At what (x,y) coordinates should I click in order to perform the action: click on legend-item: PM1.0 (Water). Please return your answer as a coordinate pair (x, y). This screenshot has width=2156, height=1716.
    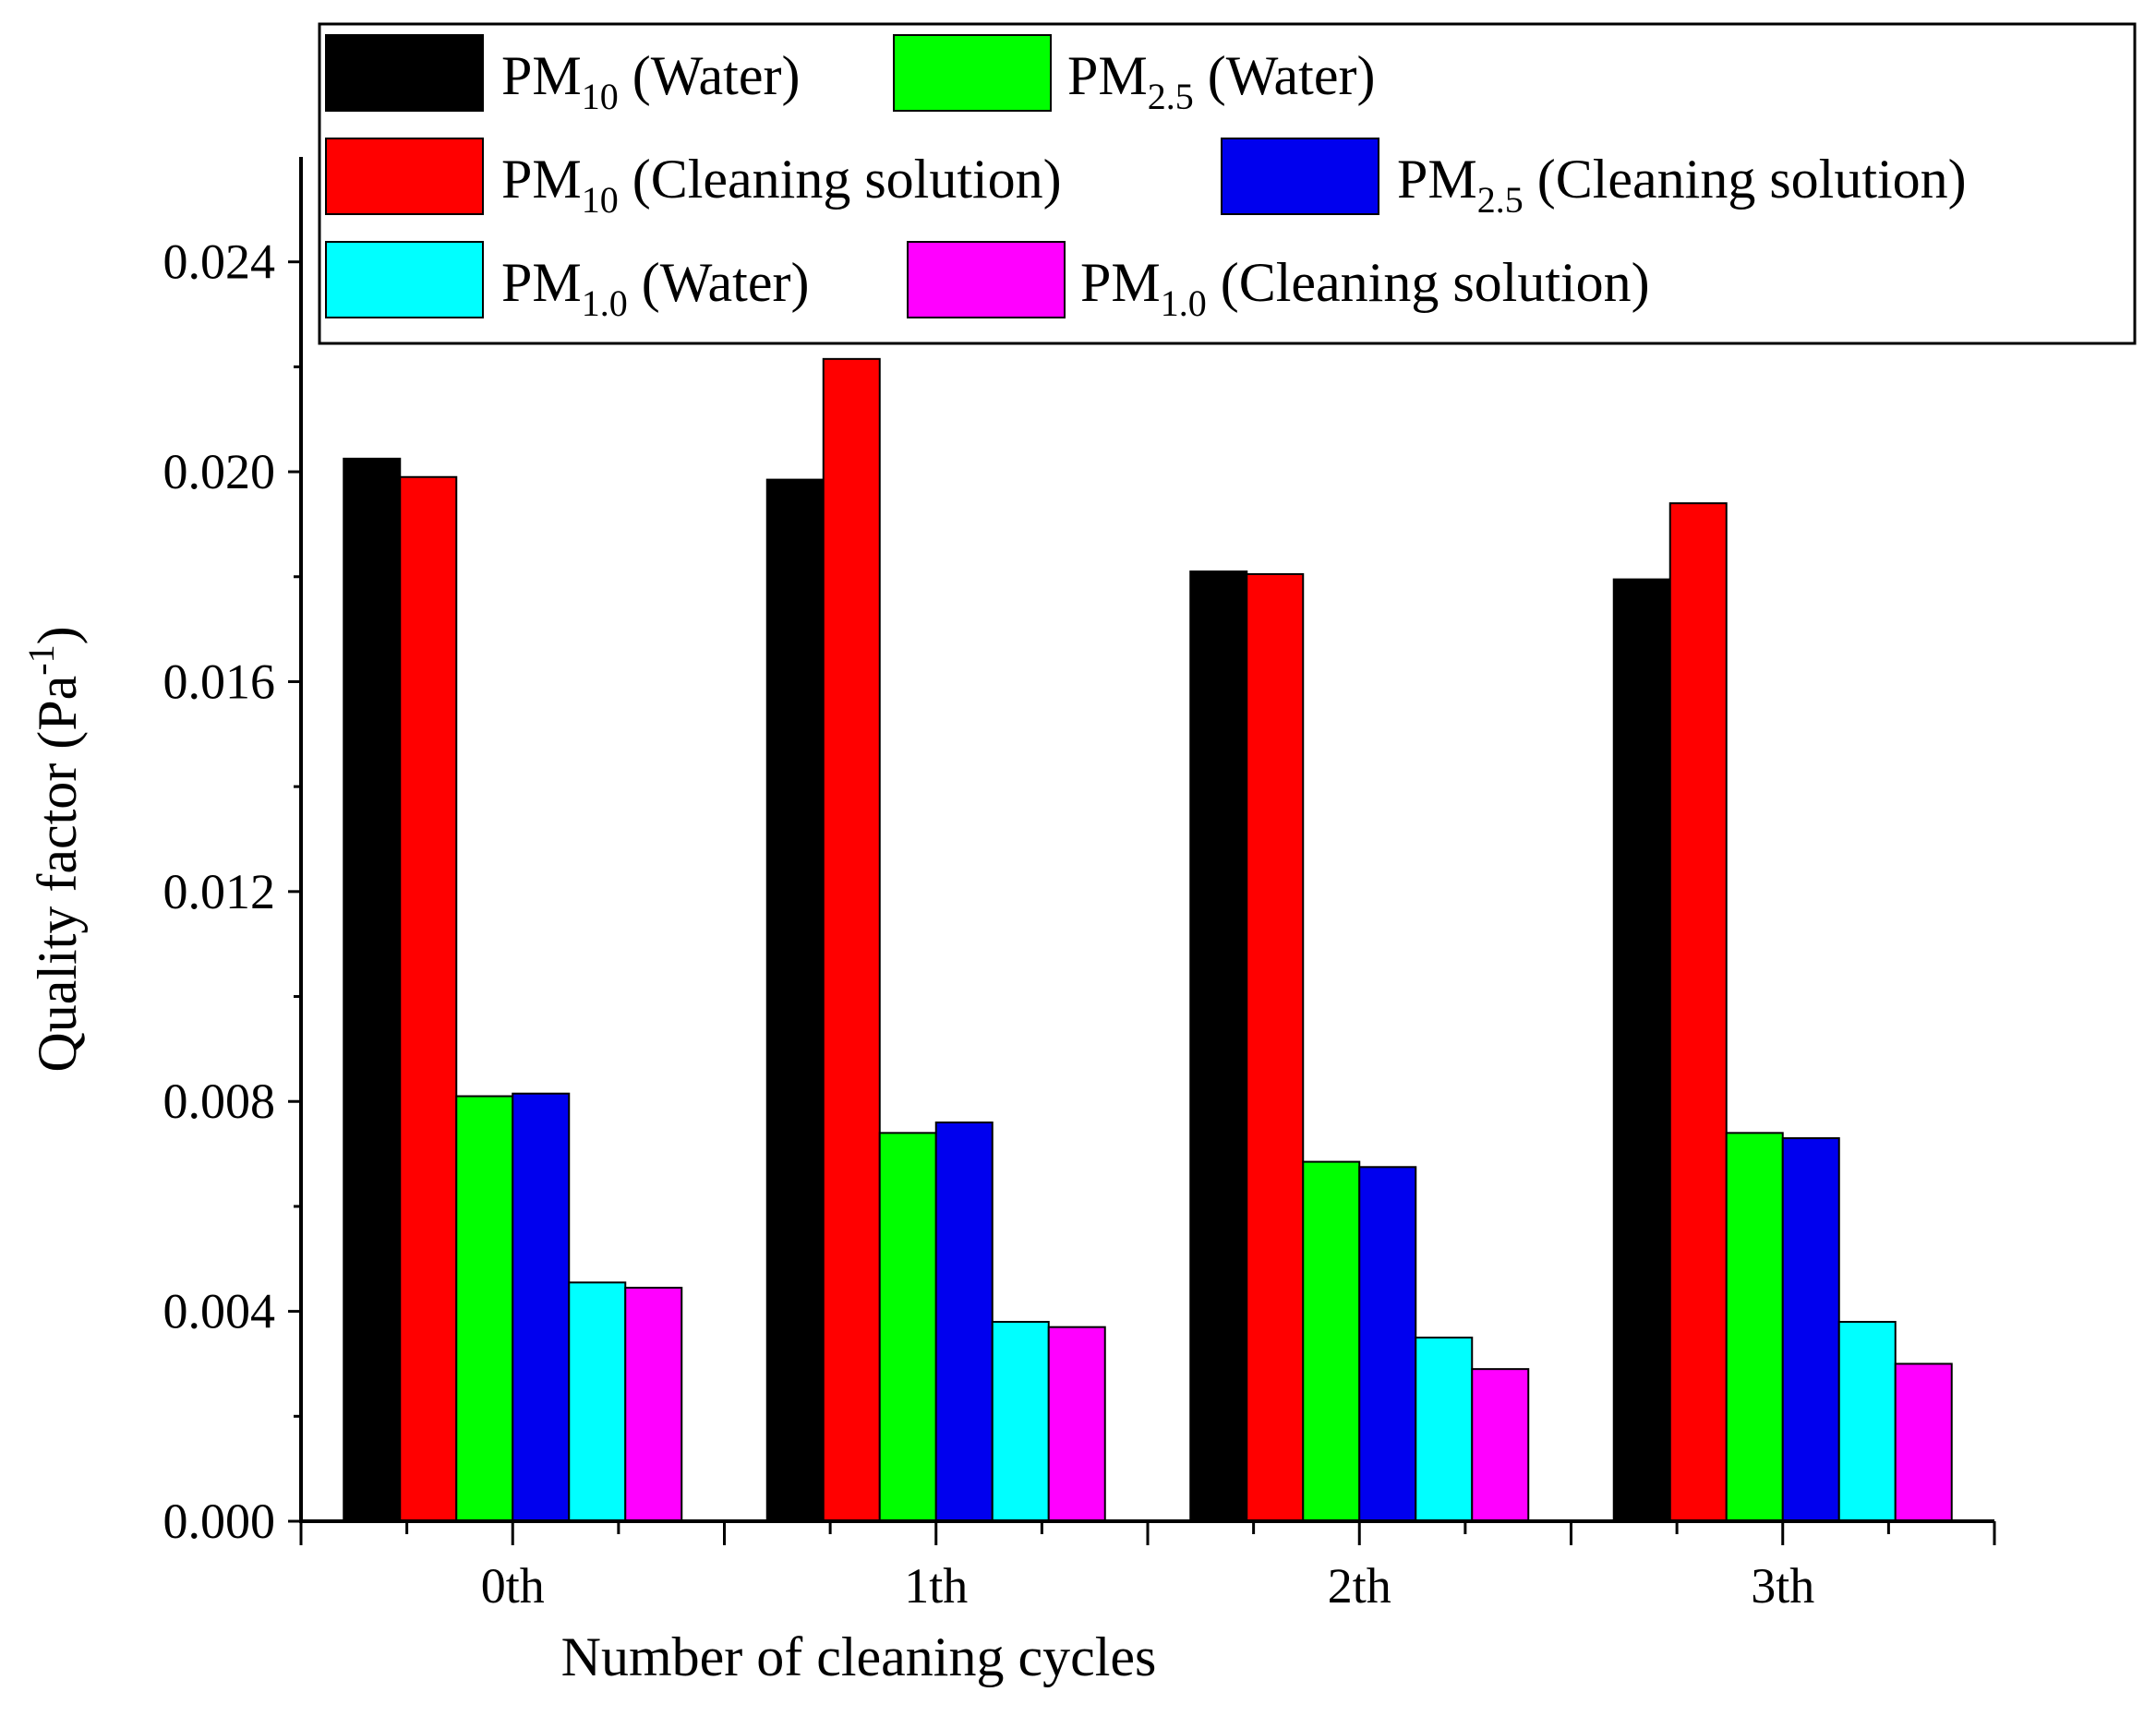
    Looking at the image, I should click on (567, 282).